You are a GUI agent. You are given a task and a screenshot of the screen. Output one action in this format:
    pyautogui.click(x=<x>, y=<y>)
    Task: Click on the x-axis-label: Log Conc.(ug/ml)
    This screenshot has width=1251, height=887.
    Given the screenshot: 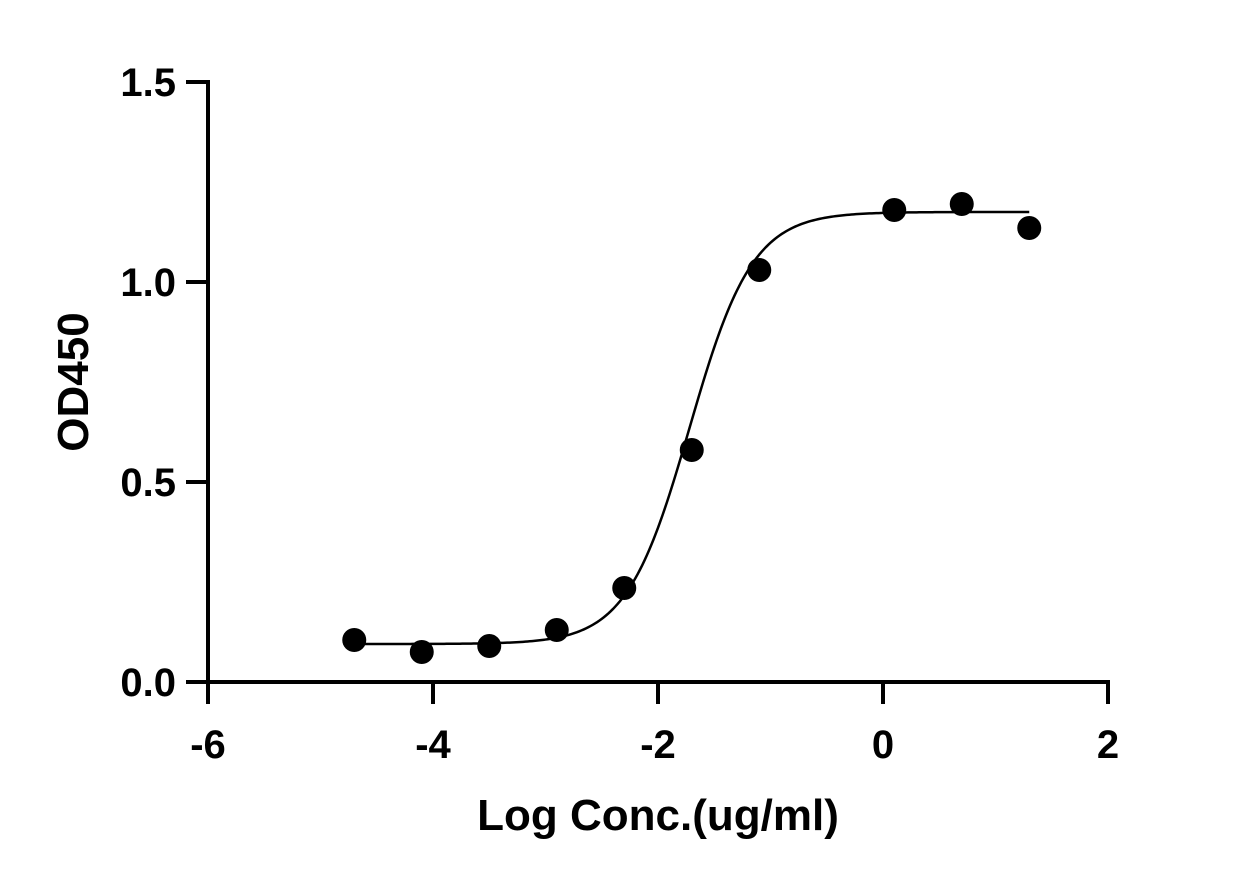 What is the action you would take?
    pyautogui.click(x=658, y=815)
    